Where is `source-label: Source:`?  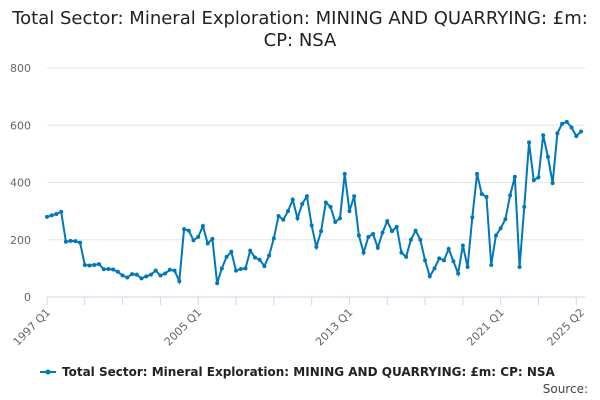 source-label: Source: is located at coordinates (565, 389).